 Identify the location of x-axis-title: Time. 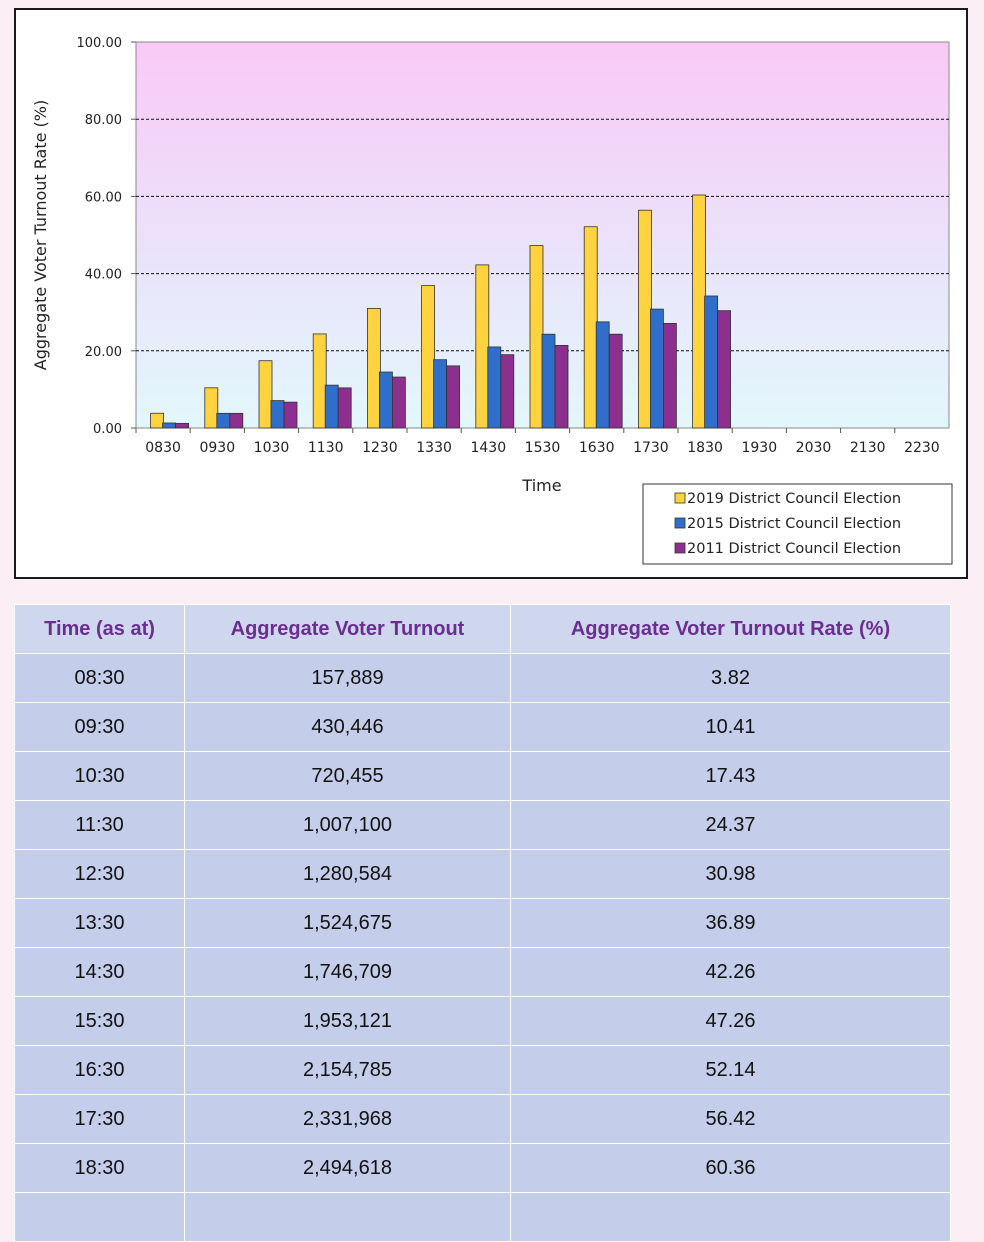
(541, 485).